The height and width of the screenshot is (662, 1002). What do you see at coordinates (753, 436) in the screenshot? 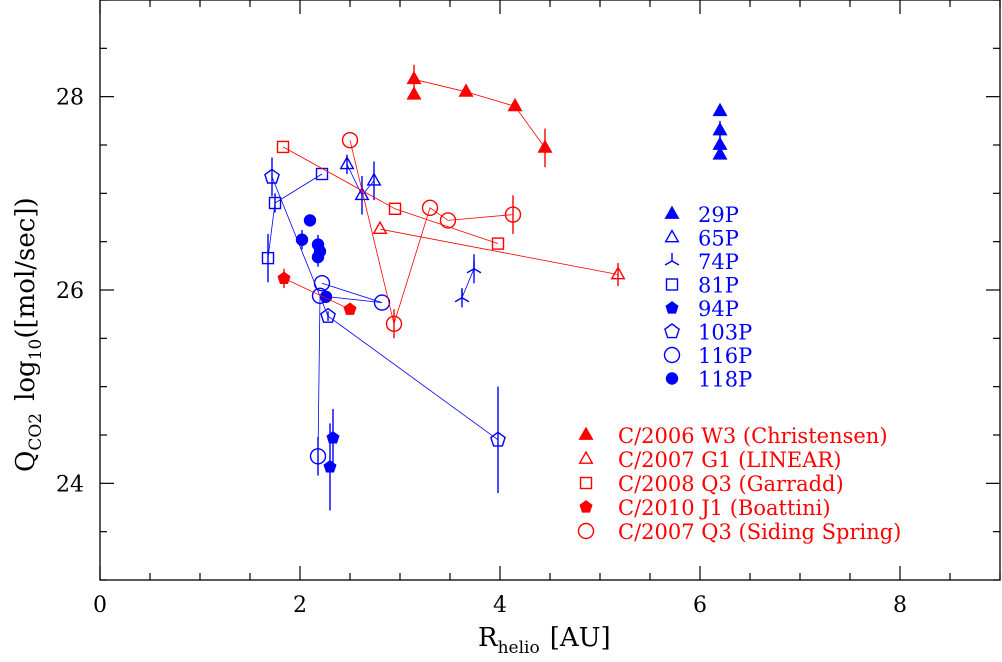
I see `legend-label: C/2006 W3 (Christensen)` at bounding box center [753, 436].